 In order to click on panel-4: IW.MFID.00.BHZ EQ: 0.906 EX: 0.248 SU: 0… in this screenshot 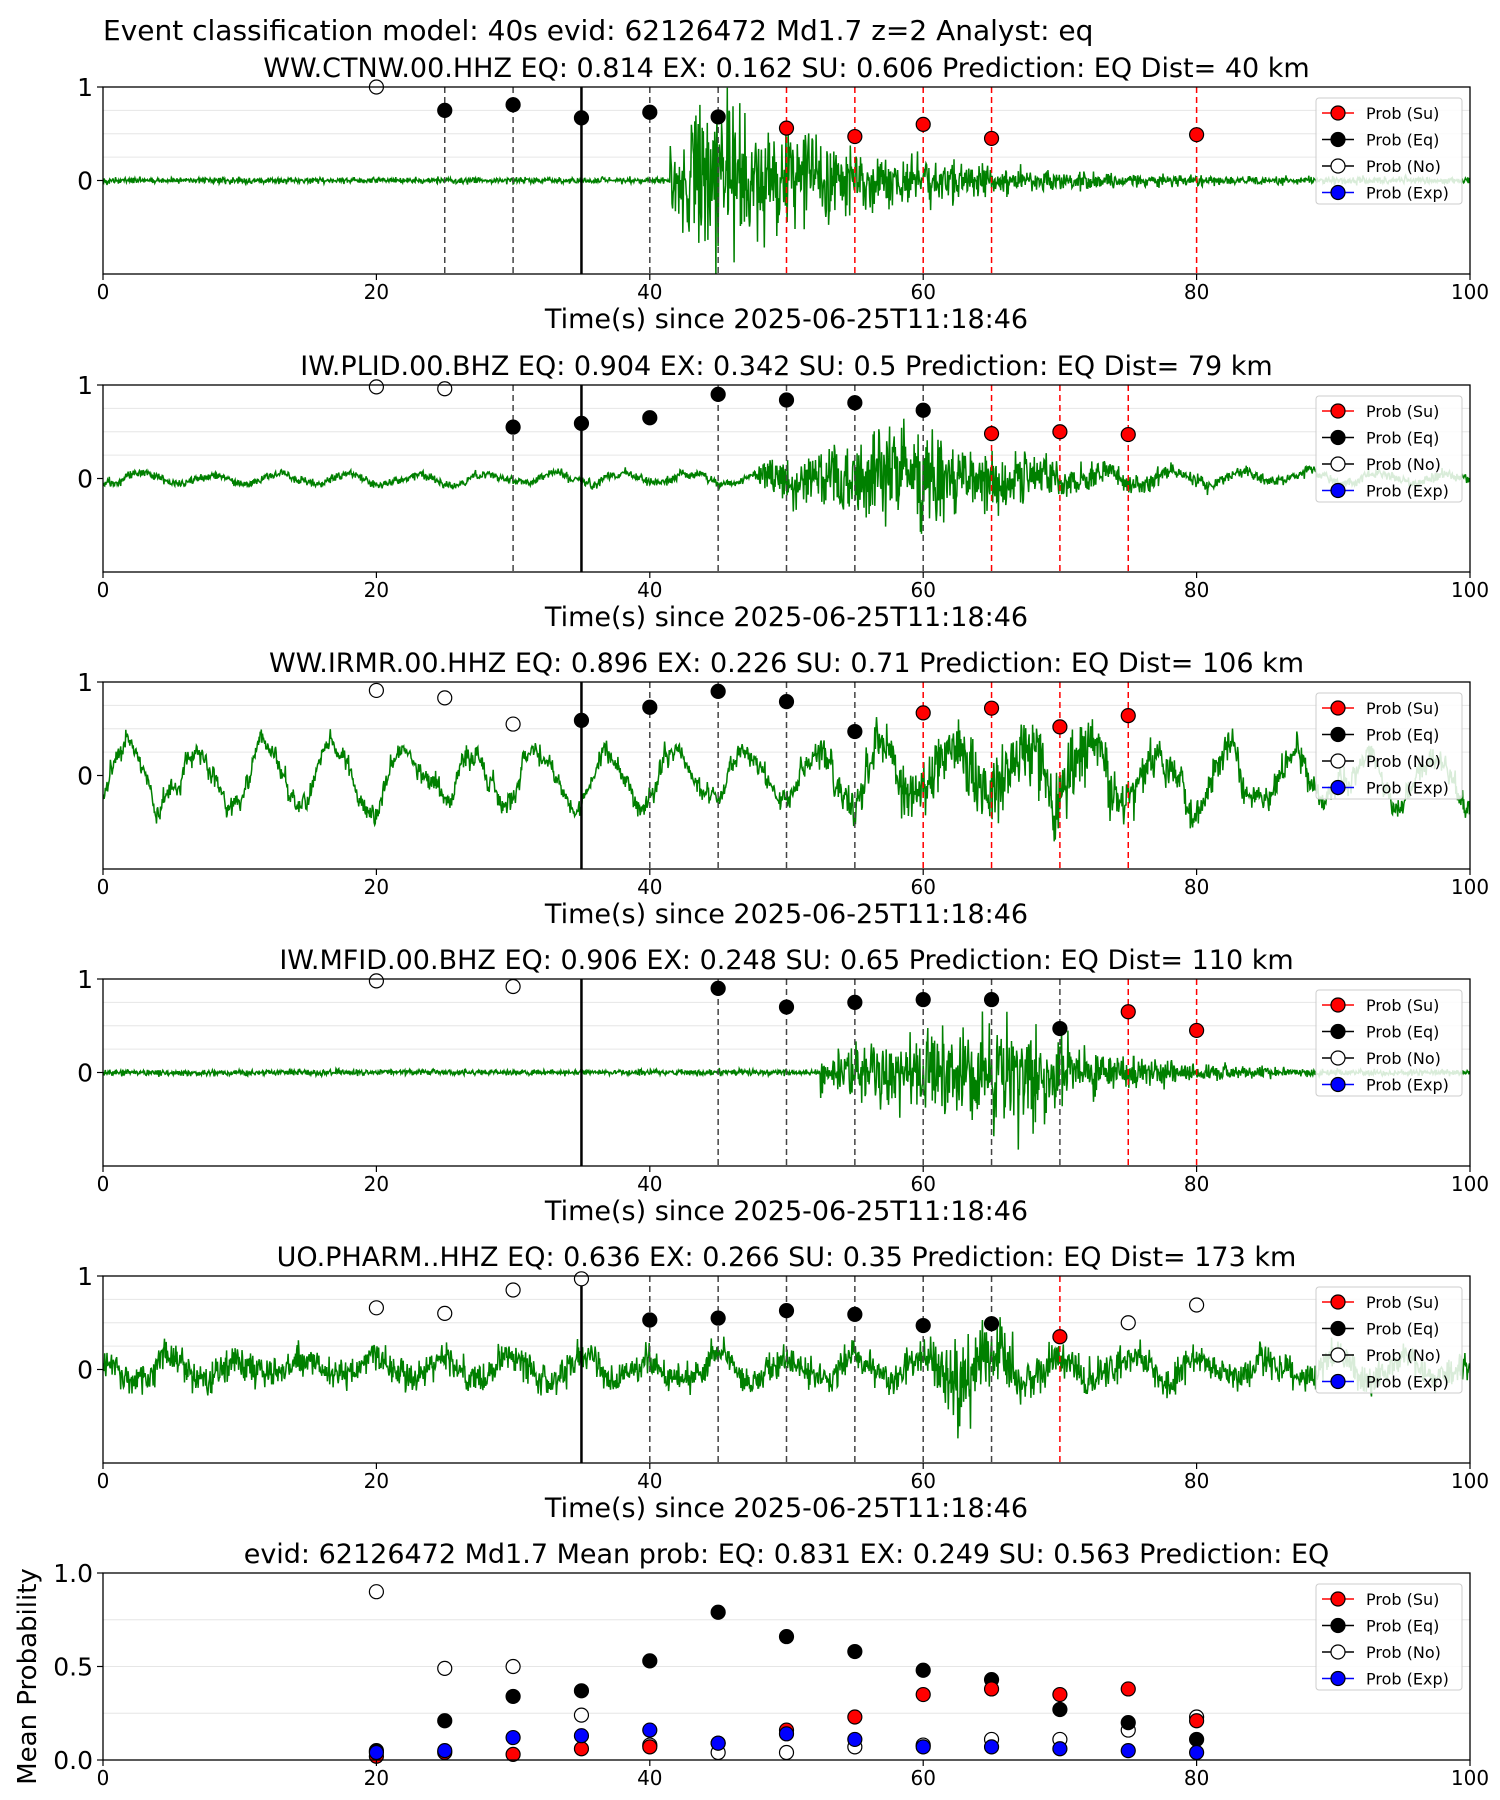, I will do `click(783, 1086)`.